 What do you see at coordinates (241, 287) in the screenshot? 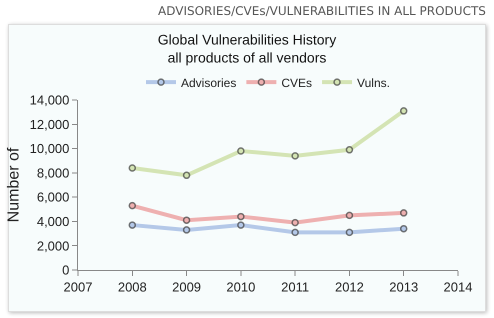
I see `x-tick-label: 2010` at bounding box center [241, 287].